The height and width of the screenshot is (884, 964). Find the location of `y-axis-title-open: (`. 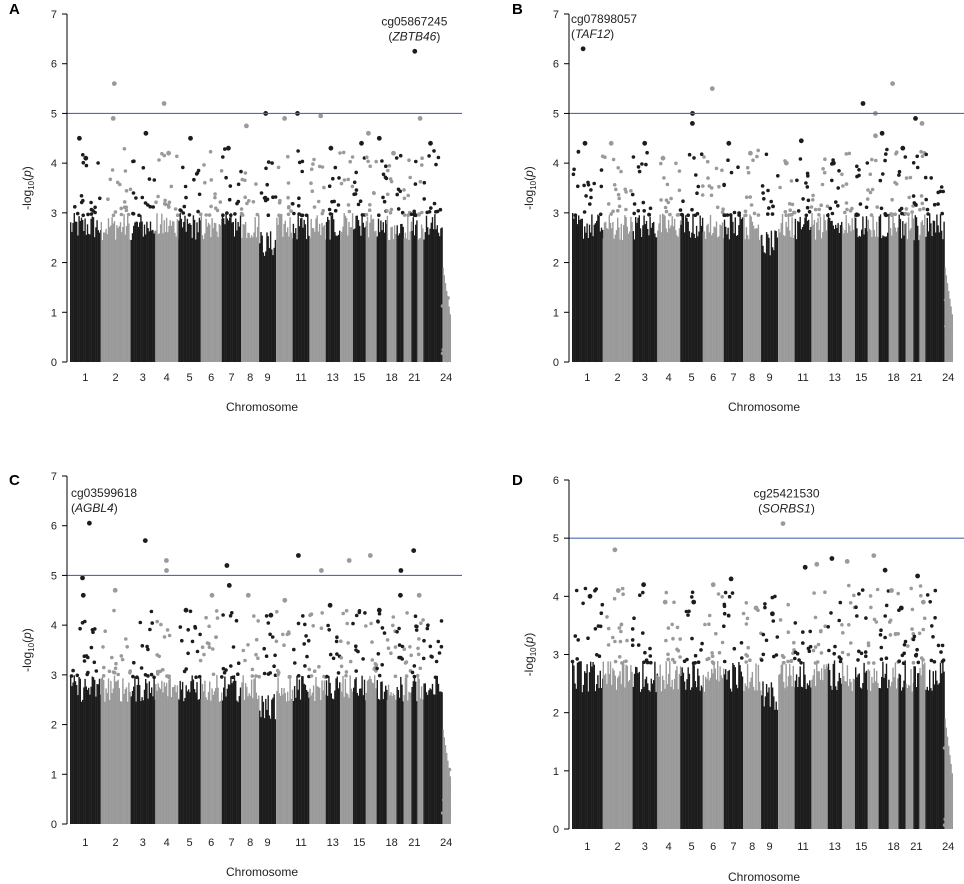

y-axis-title-open: ( is located at coordinates (529, 179).